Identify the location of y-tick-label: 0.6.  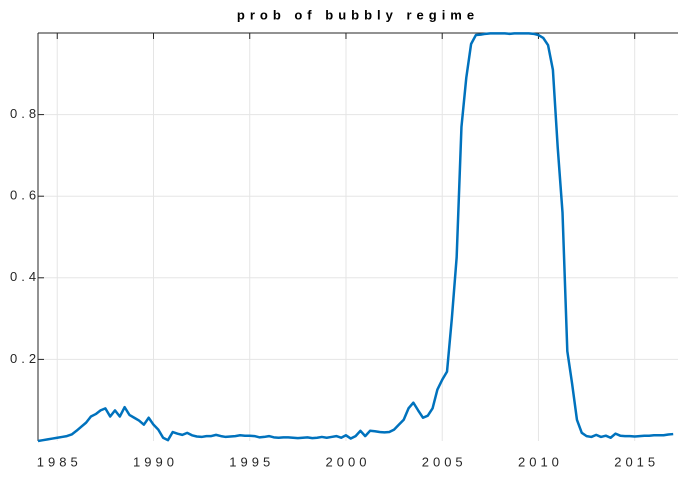
(25, 195).